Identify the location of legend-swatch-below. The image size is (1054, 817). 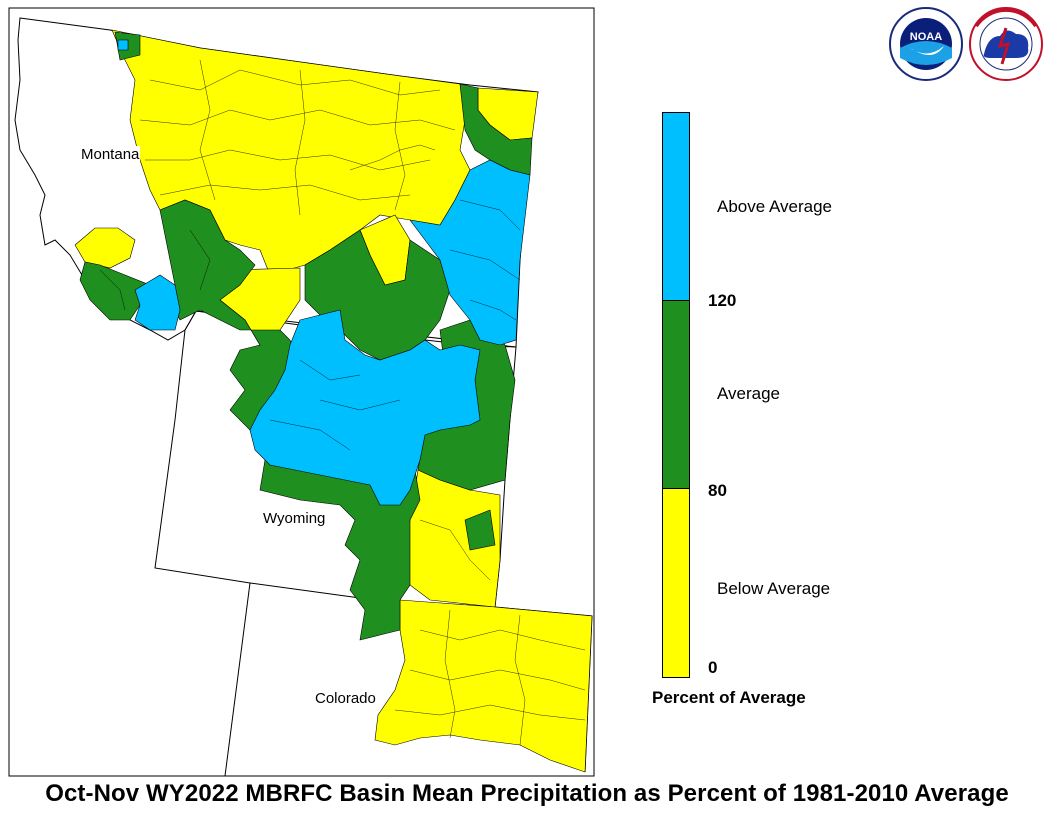
(676, 583).